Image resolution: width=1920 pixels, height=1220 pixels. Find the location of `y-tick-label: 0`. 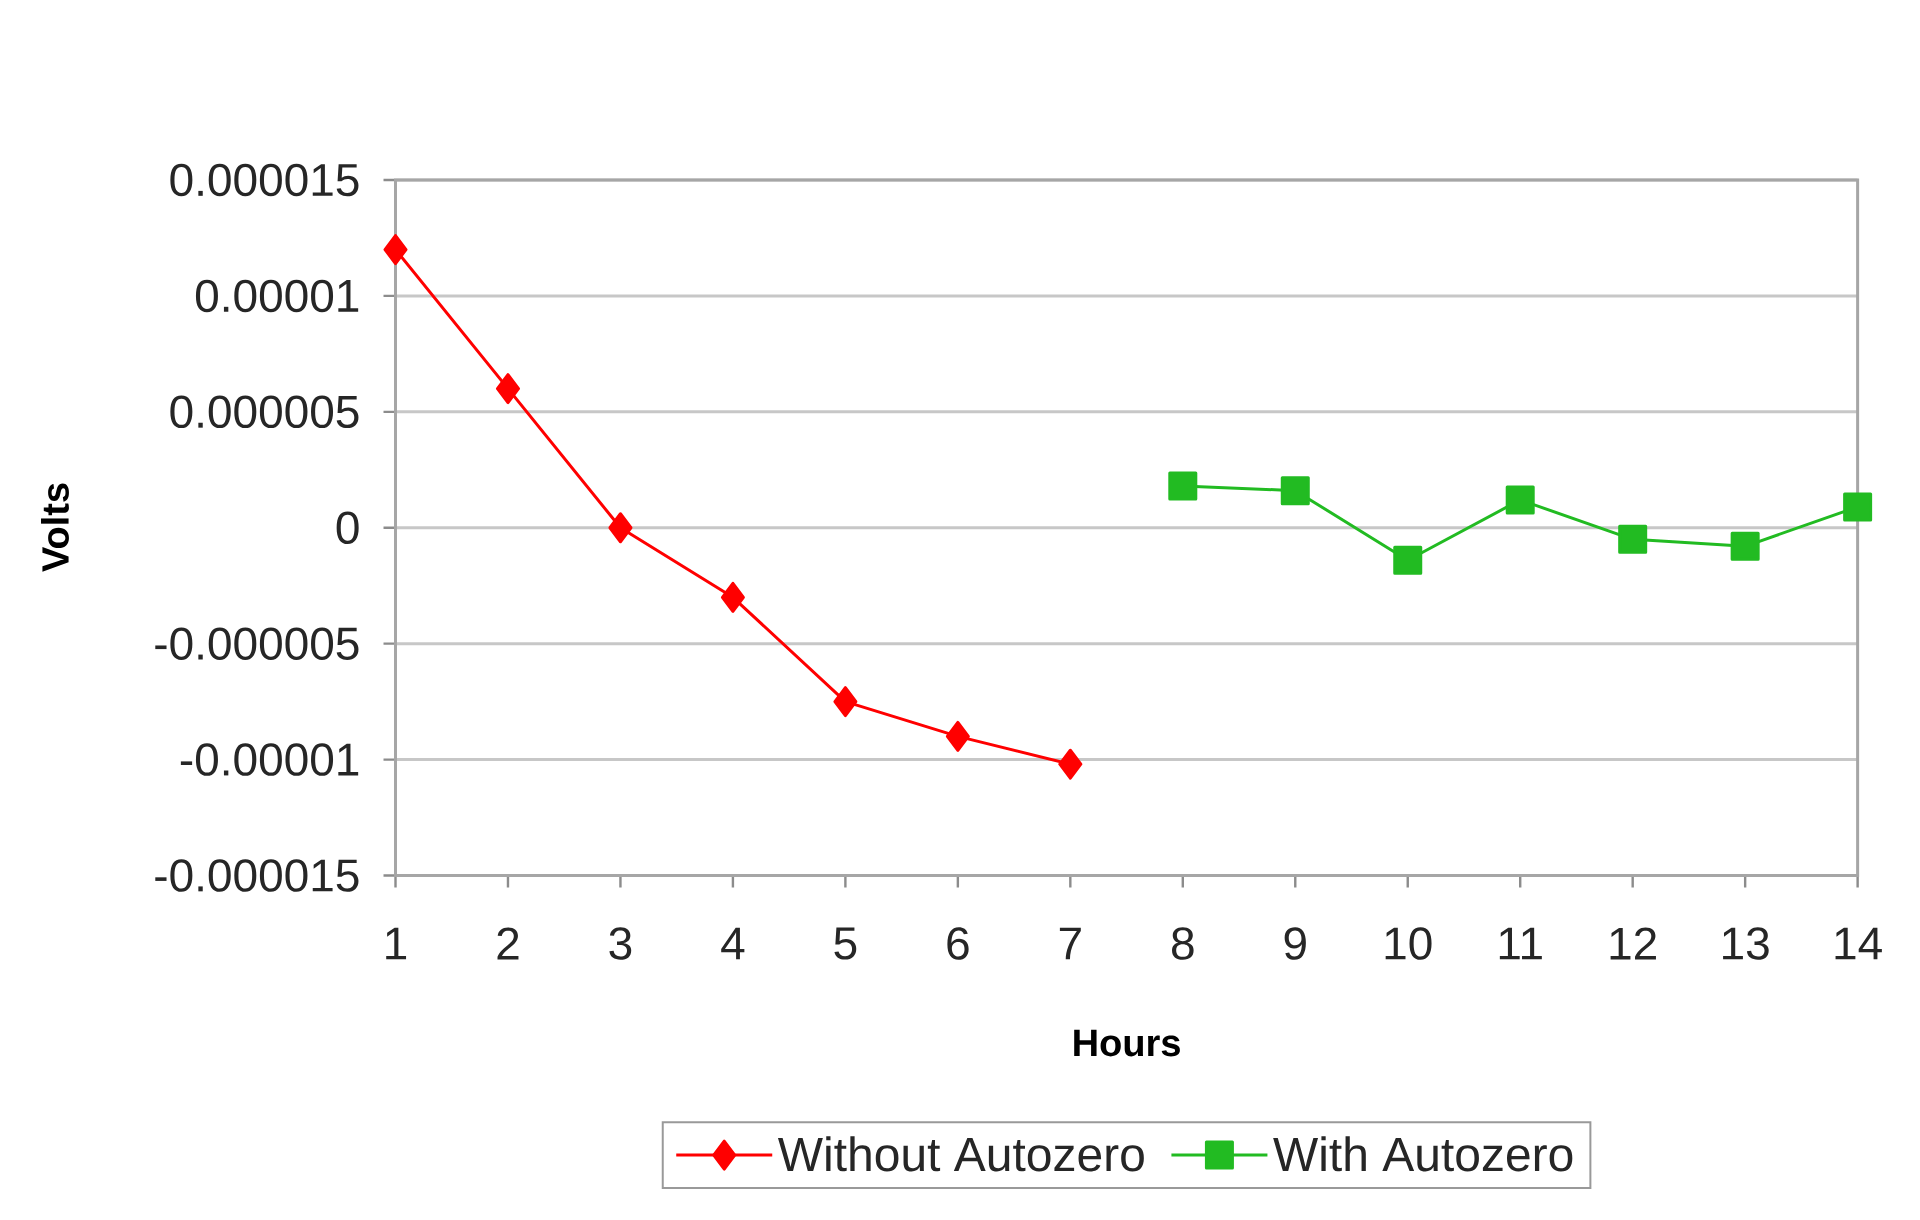

y-tick-label: 0 is located at coordinates (347, 528).